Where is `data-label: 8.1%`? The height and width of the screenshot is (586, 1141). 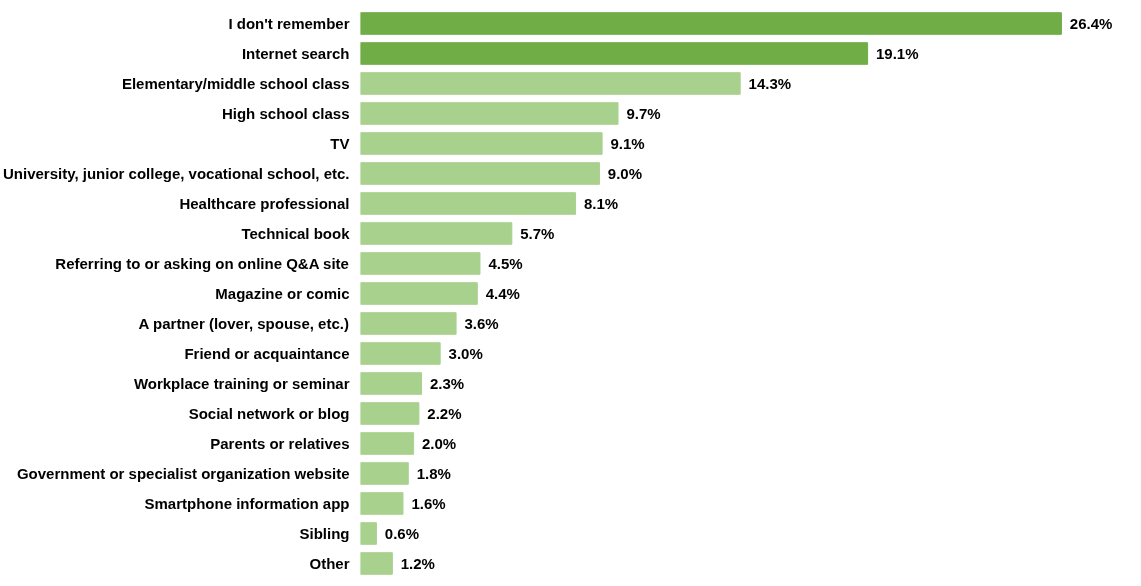
data-label: 8.1% is located at coordinates (601, 203).